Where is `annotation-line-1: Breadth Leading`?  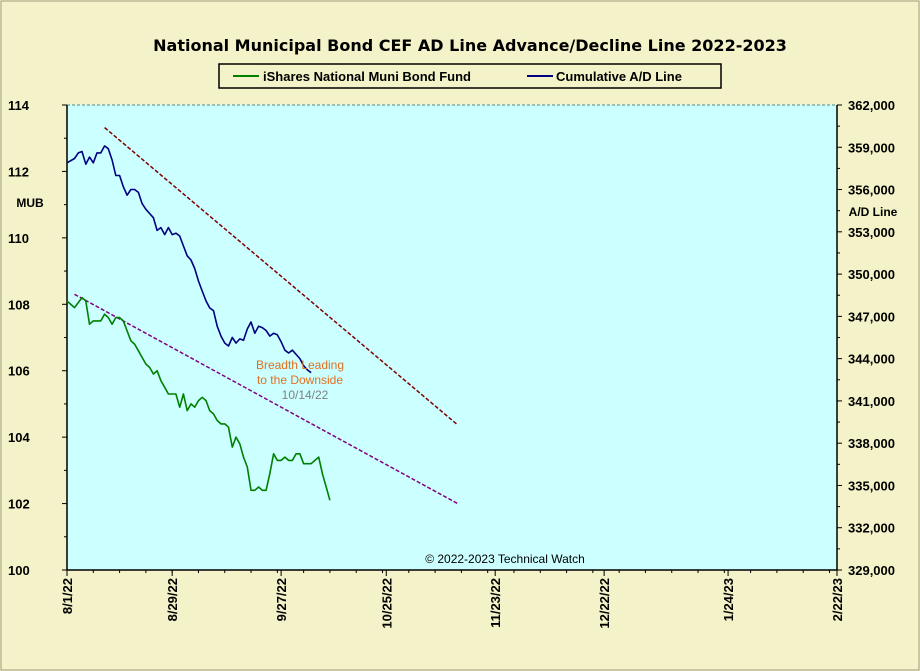
annotation-line-1: Breadth Leading is located at coordinates (300, 365).